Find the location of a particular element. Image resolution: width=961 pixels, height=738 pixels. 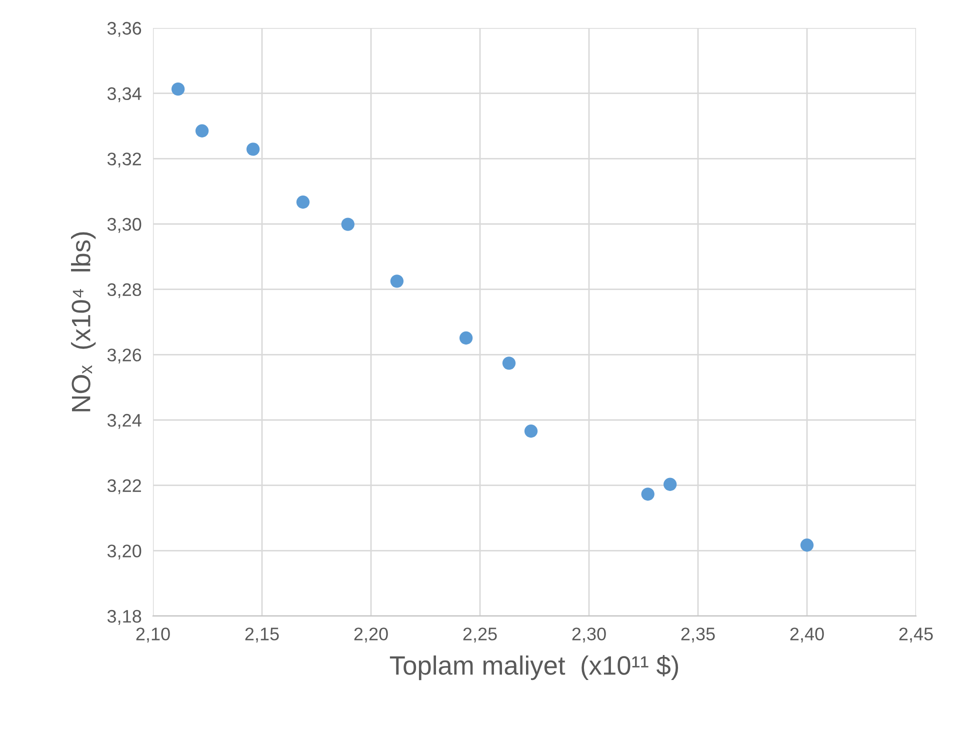

y-tick-label: 3,26 is located at coordinates (124, 356).